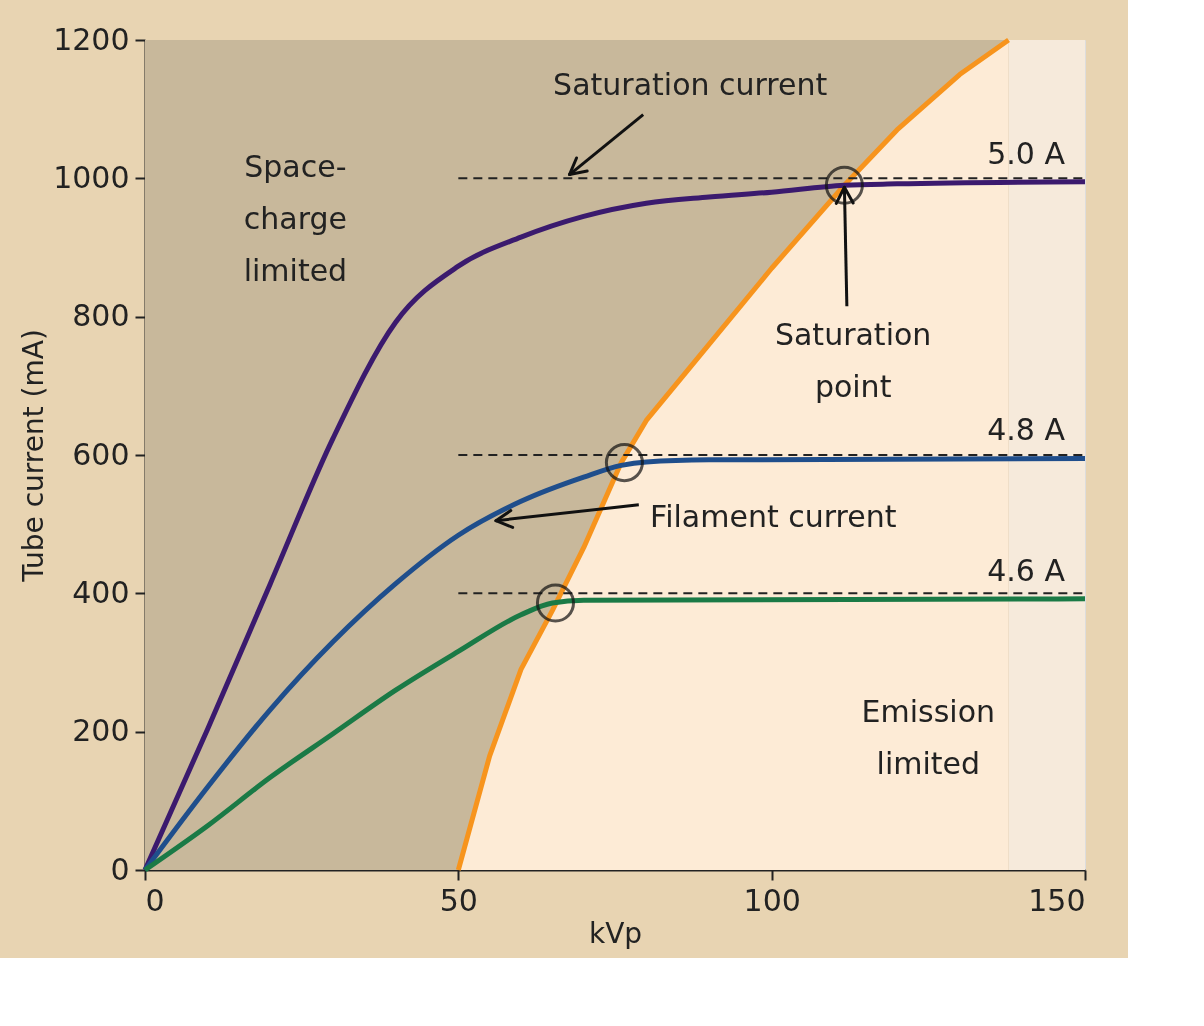  What do you see at coordinates (101, 592) in the screenshot?
I see `y-tick-label: 400` at bounding box center [101, 592].